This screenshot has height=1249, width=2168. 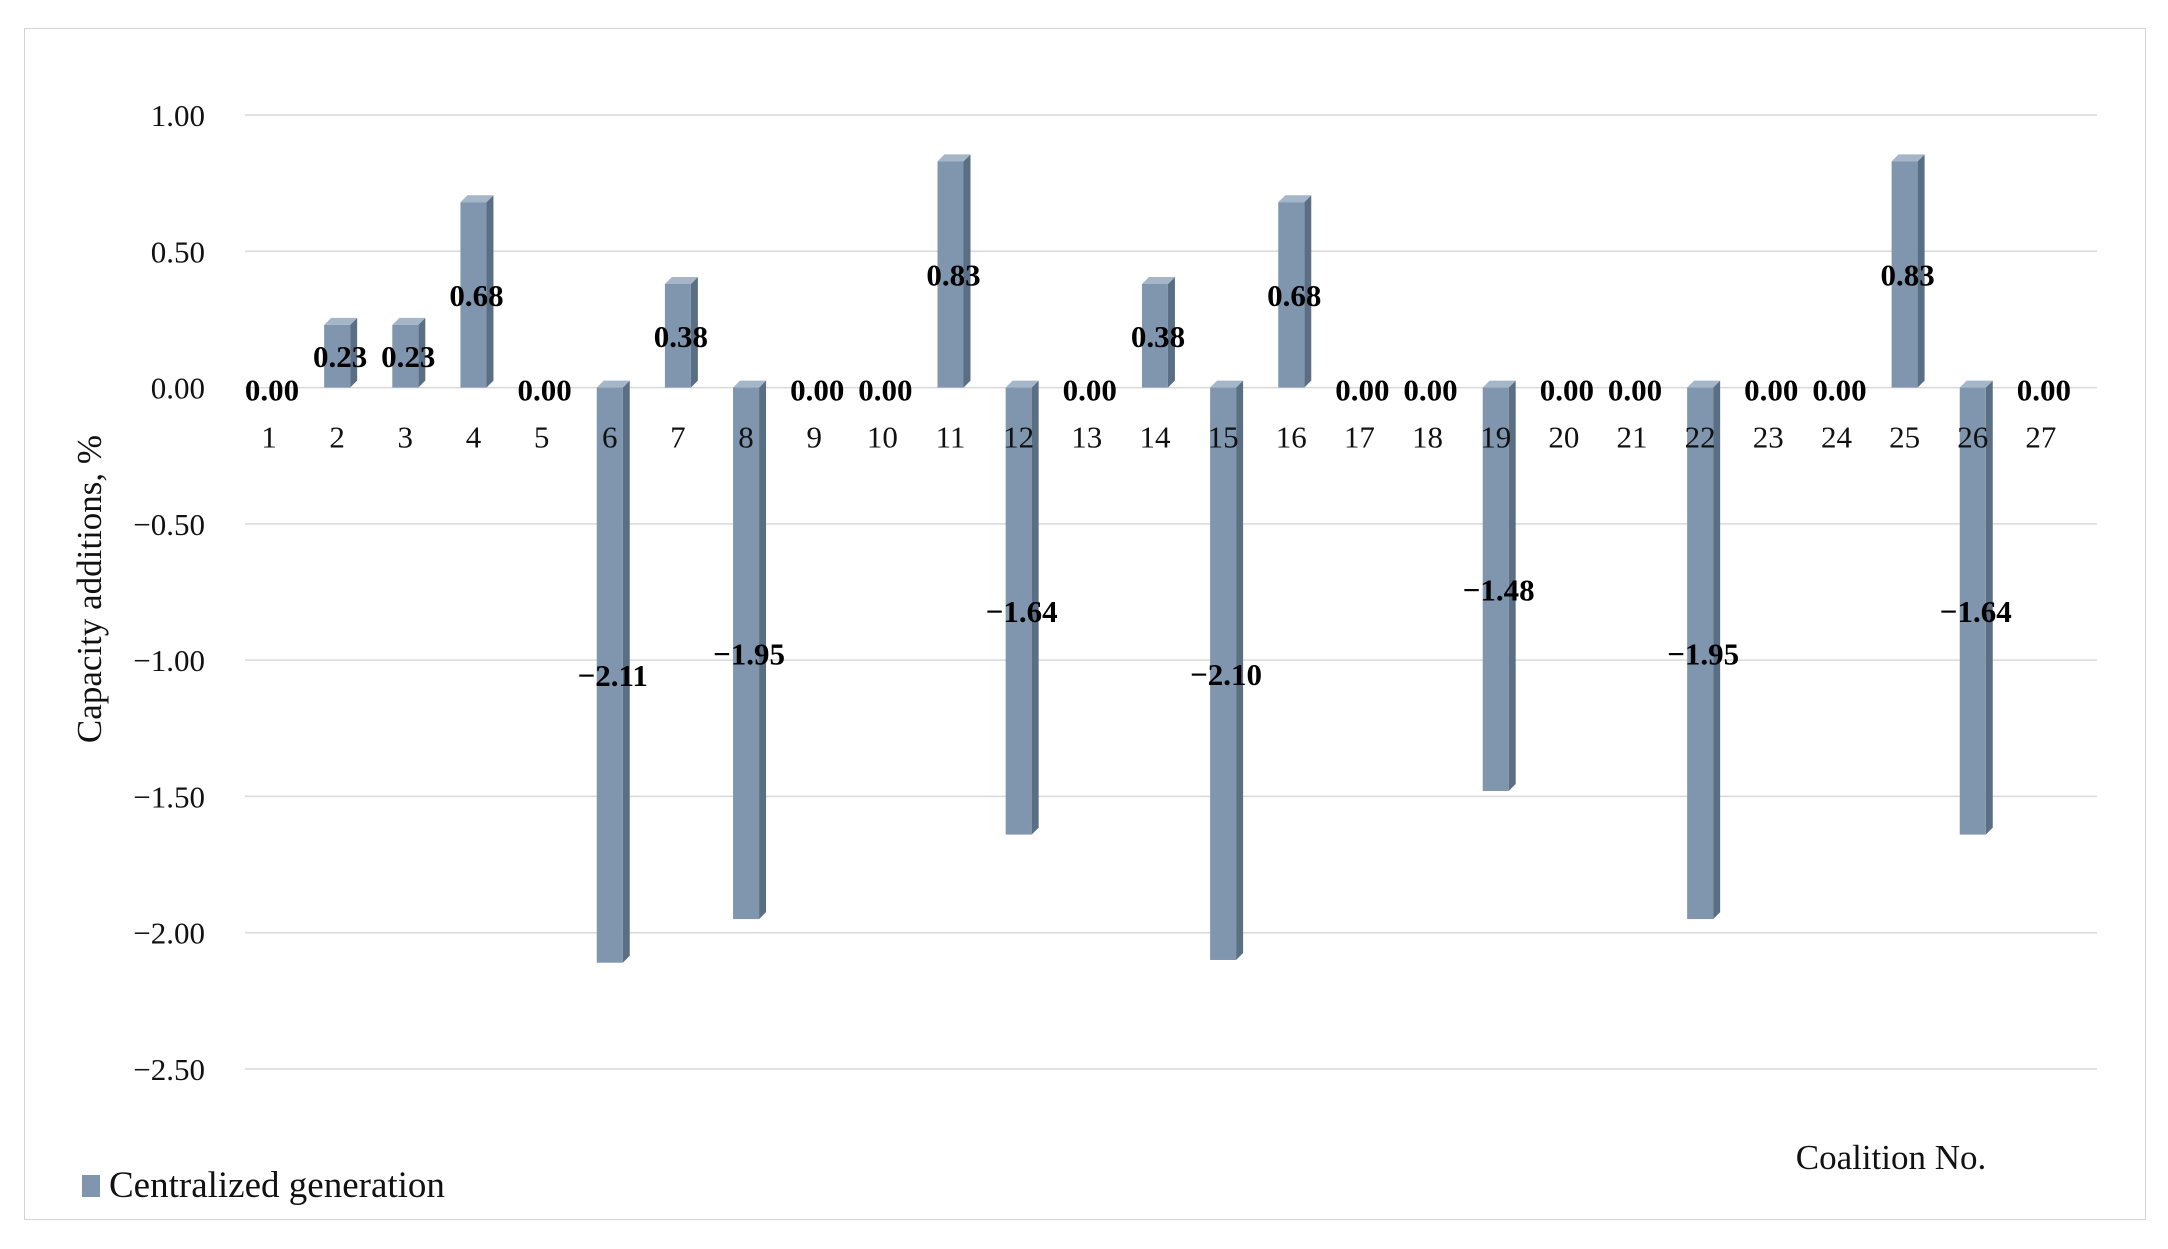 I want to click on x-category-label: 9, so click(x=814, y=437).